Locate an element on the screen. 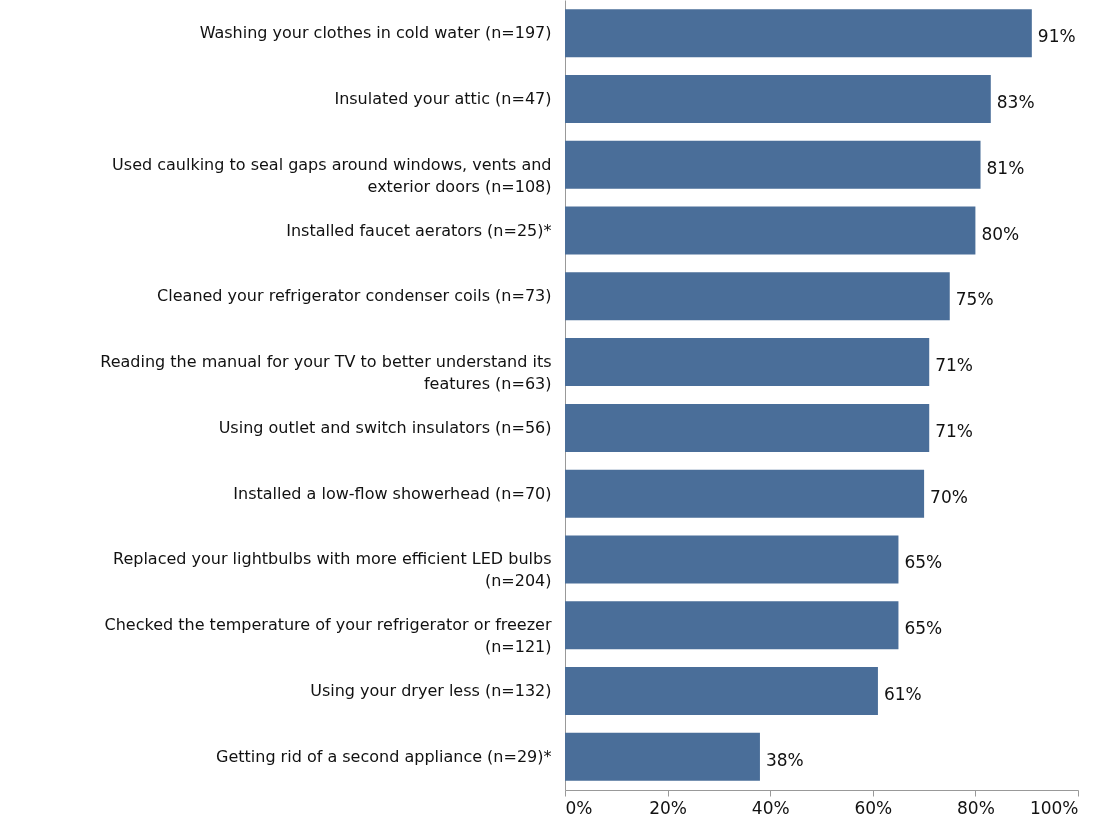 This screenshot has height=838, width=1109. y-tick-label: Using outlet and switch insulators (n=56) is located at coordinates (385, 427).